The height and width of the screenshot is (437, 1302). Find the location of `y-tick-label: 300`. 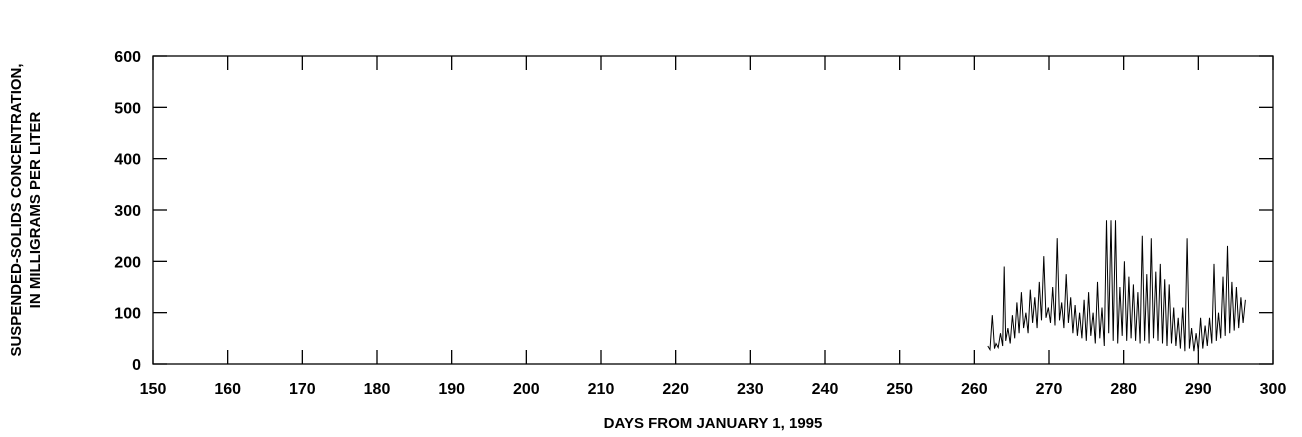

y-tick-label: 300 is located at coordinates (127, 211).